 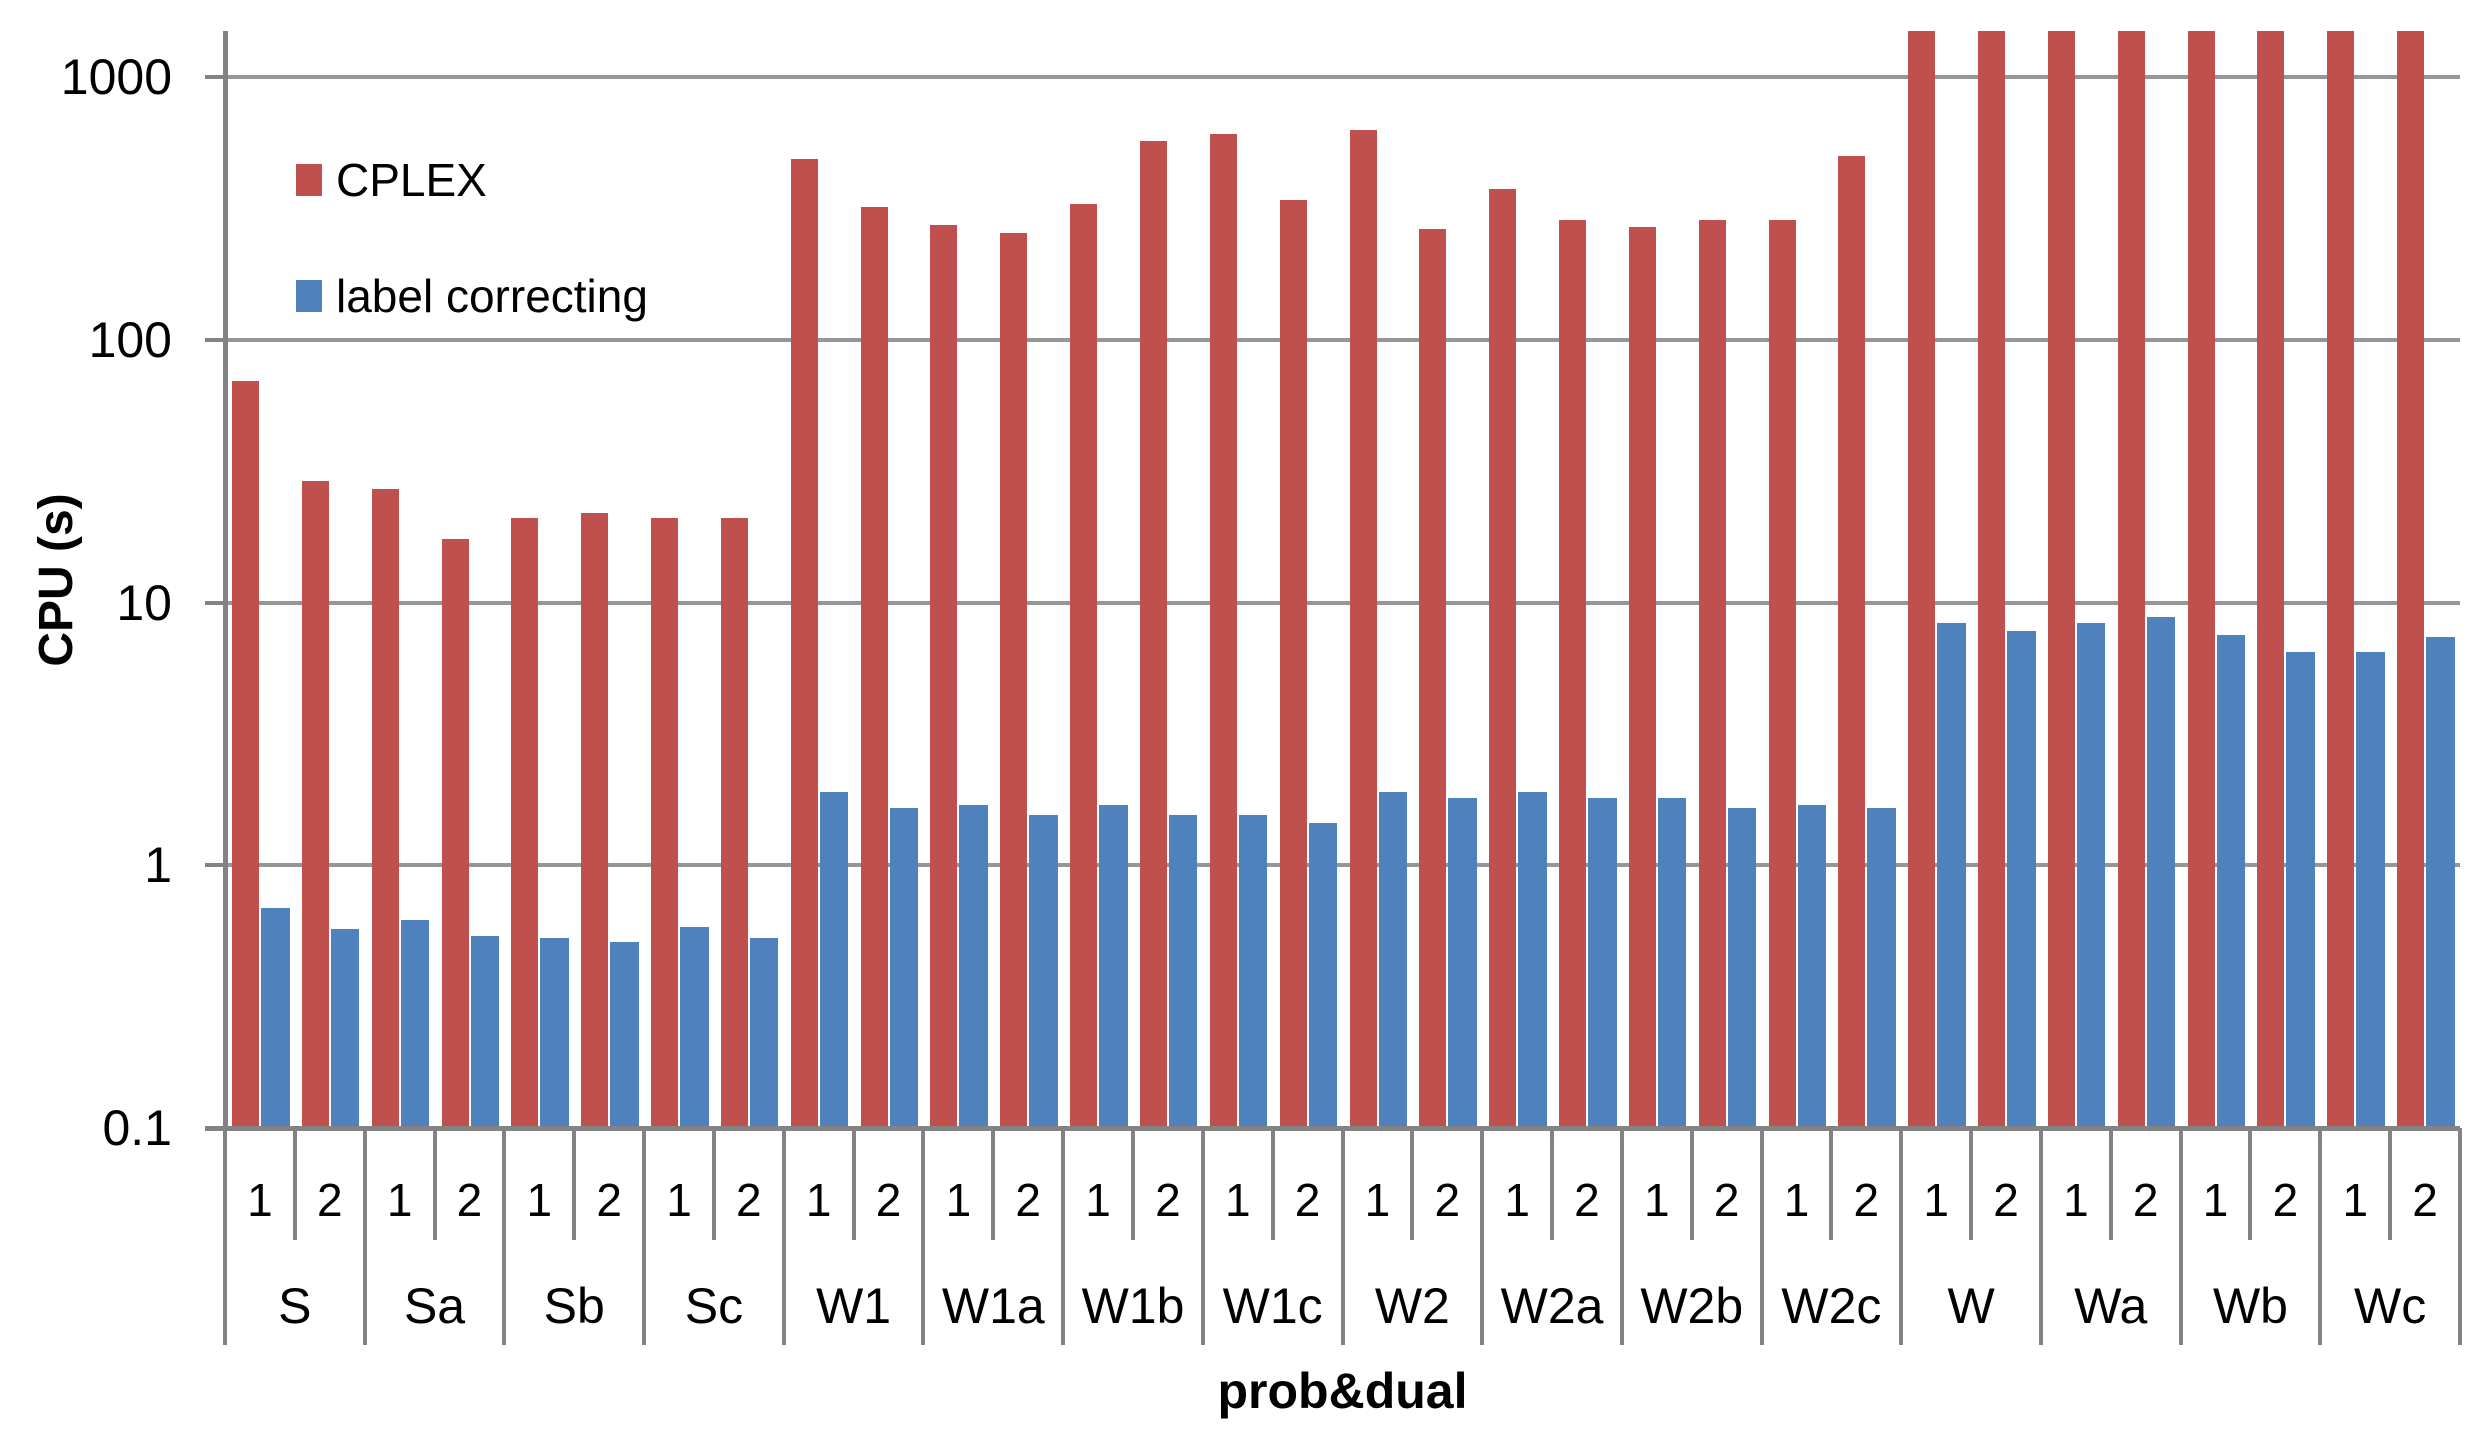 What do you see at coordinates (158, 865) in the screenshot?
I see `y-tick-label-1: 1` at bounding box center [158, 865].